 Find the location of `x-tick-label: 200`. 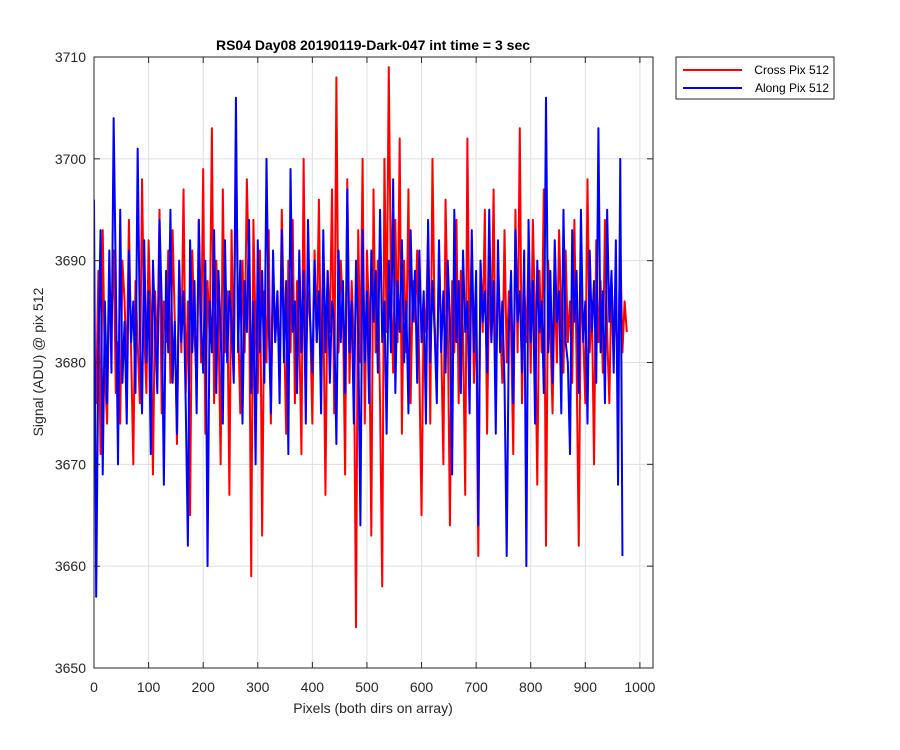

x-tick-label: 200 is located at coordinates (204, 687).